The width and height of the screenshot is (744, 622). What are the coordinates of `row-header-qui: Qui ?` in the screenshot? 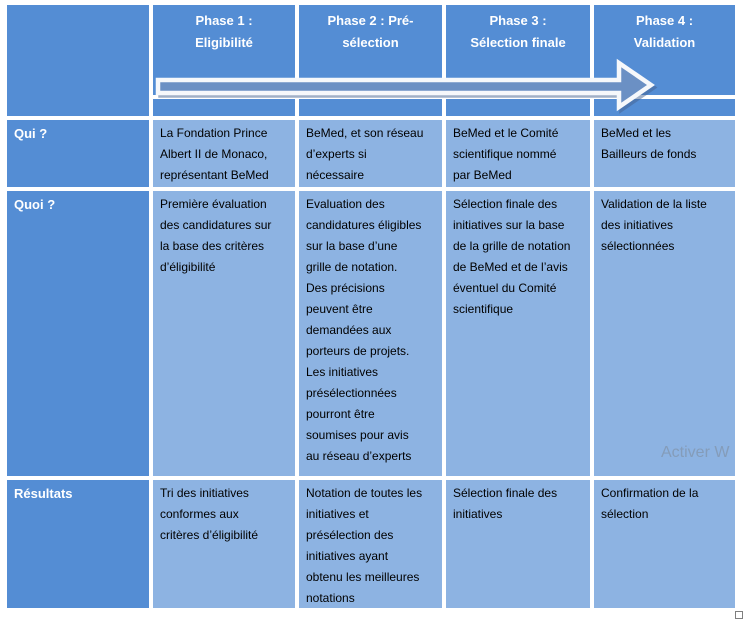 It's located at (78, 153).